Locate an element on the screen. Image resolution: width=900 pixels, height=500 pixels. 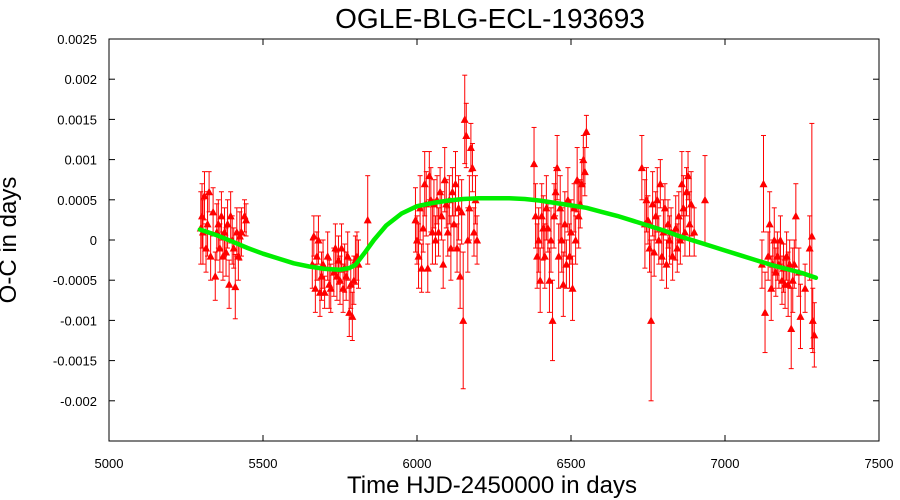
x-tick-label: 7500 is located at coordinates (879, 463).